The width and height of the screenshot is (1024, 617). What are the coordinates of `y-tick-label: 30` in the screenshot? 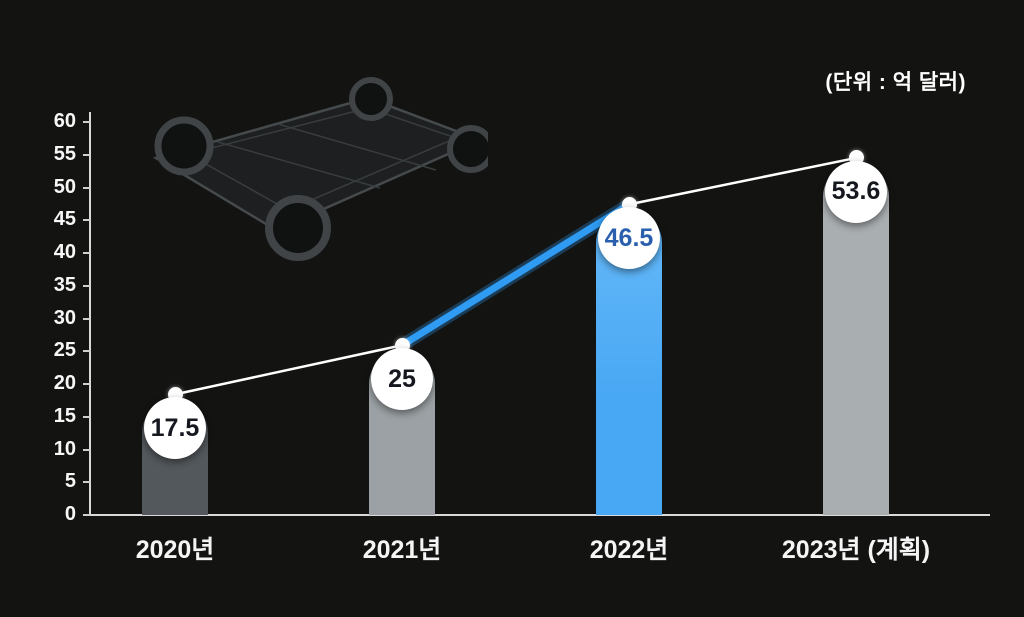 It's located at (64, 317).